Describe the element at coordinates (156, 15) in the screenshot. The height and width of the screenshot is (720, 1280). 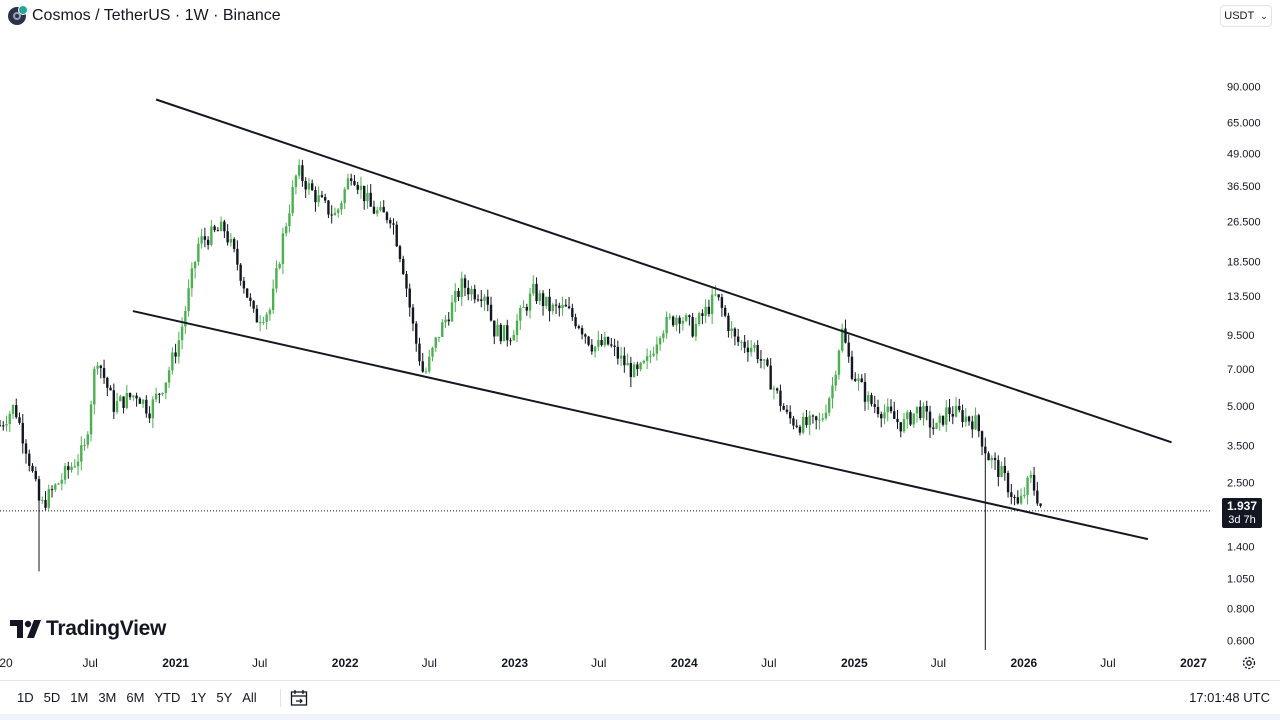
I see `symbol-title: Cosmos / TetherUS · 1W · Binance` at that location.